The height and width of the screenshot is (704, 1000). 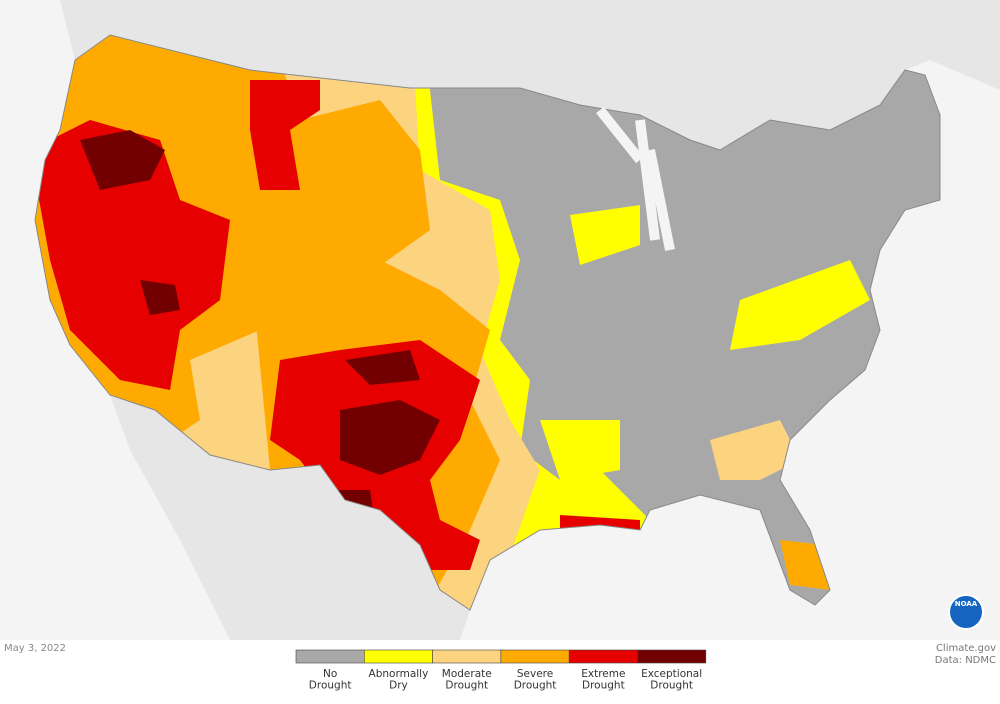 I want to click on credit: Data: NDMC, so click(x=965, y=660).